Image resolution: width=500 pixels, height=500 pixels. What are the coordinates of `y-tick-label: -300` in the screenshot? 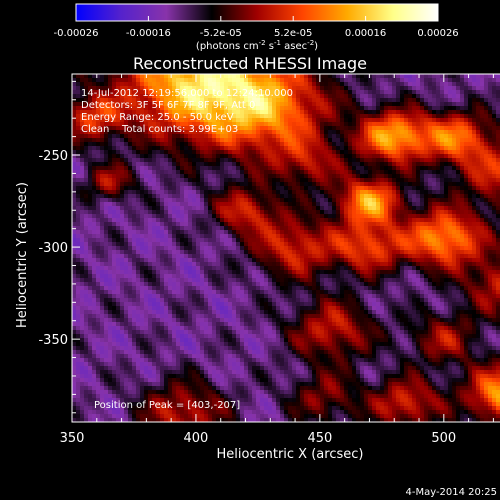 It's located at (53, 248).